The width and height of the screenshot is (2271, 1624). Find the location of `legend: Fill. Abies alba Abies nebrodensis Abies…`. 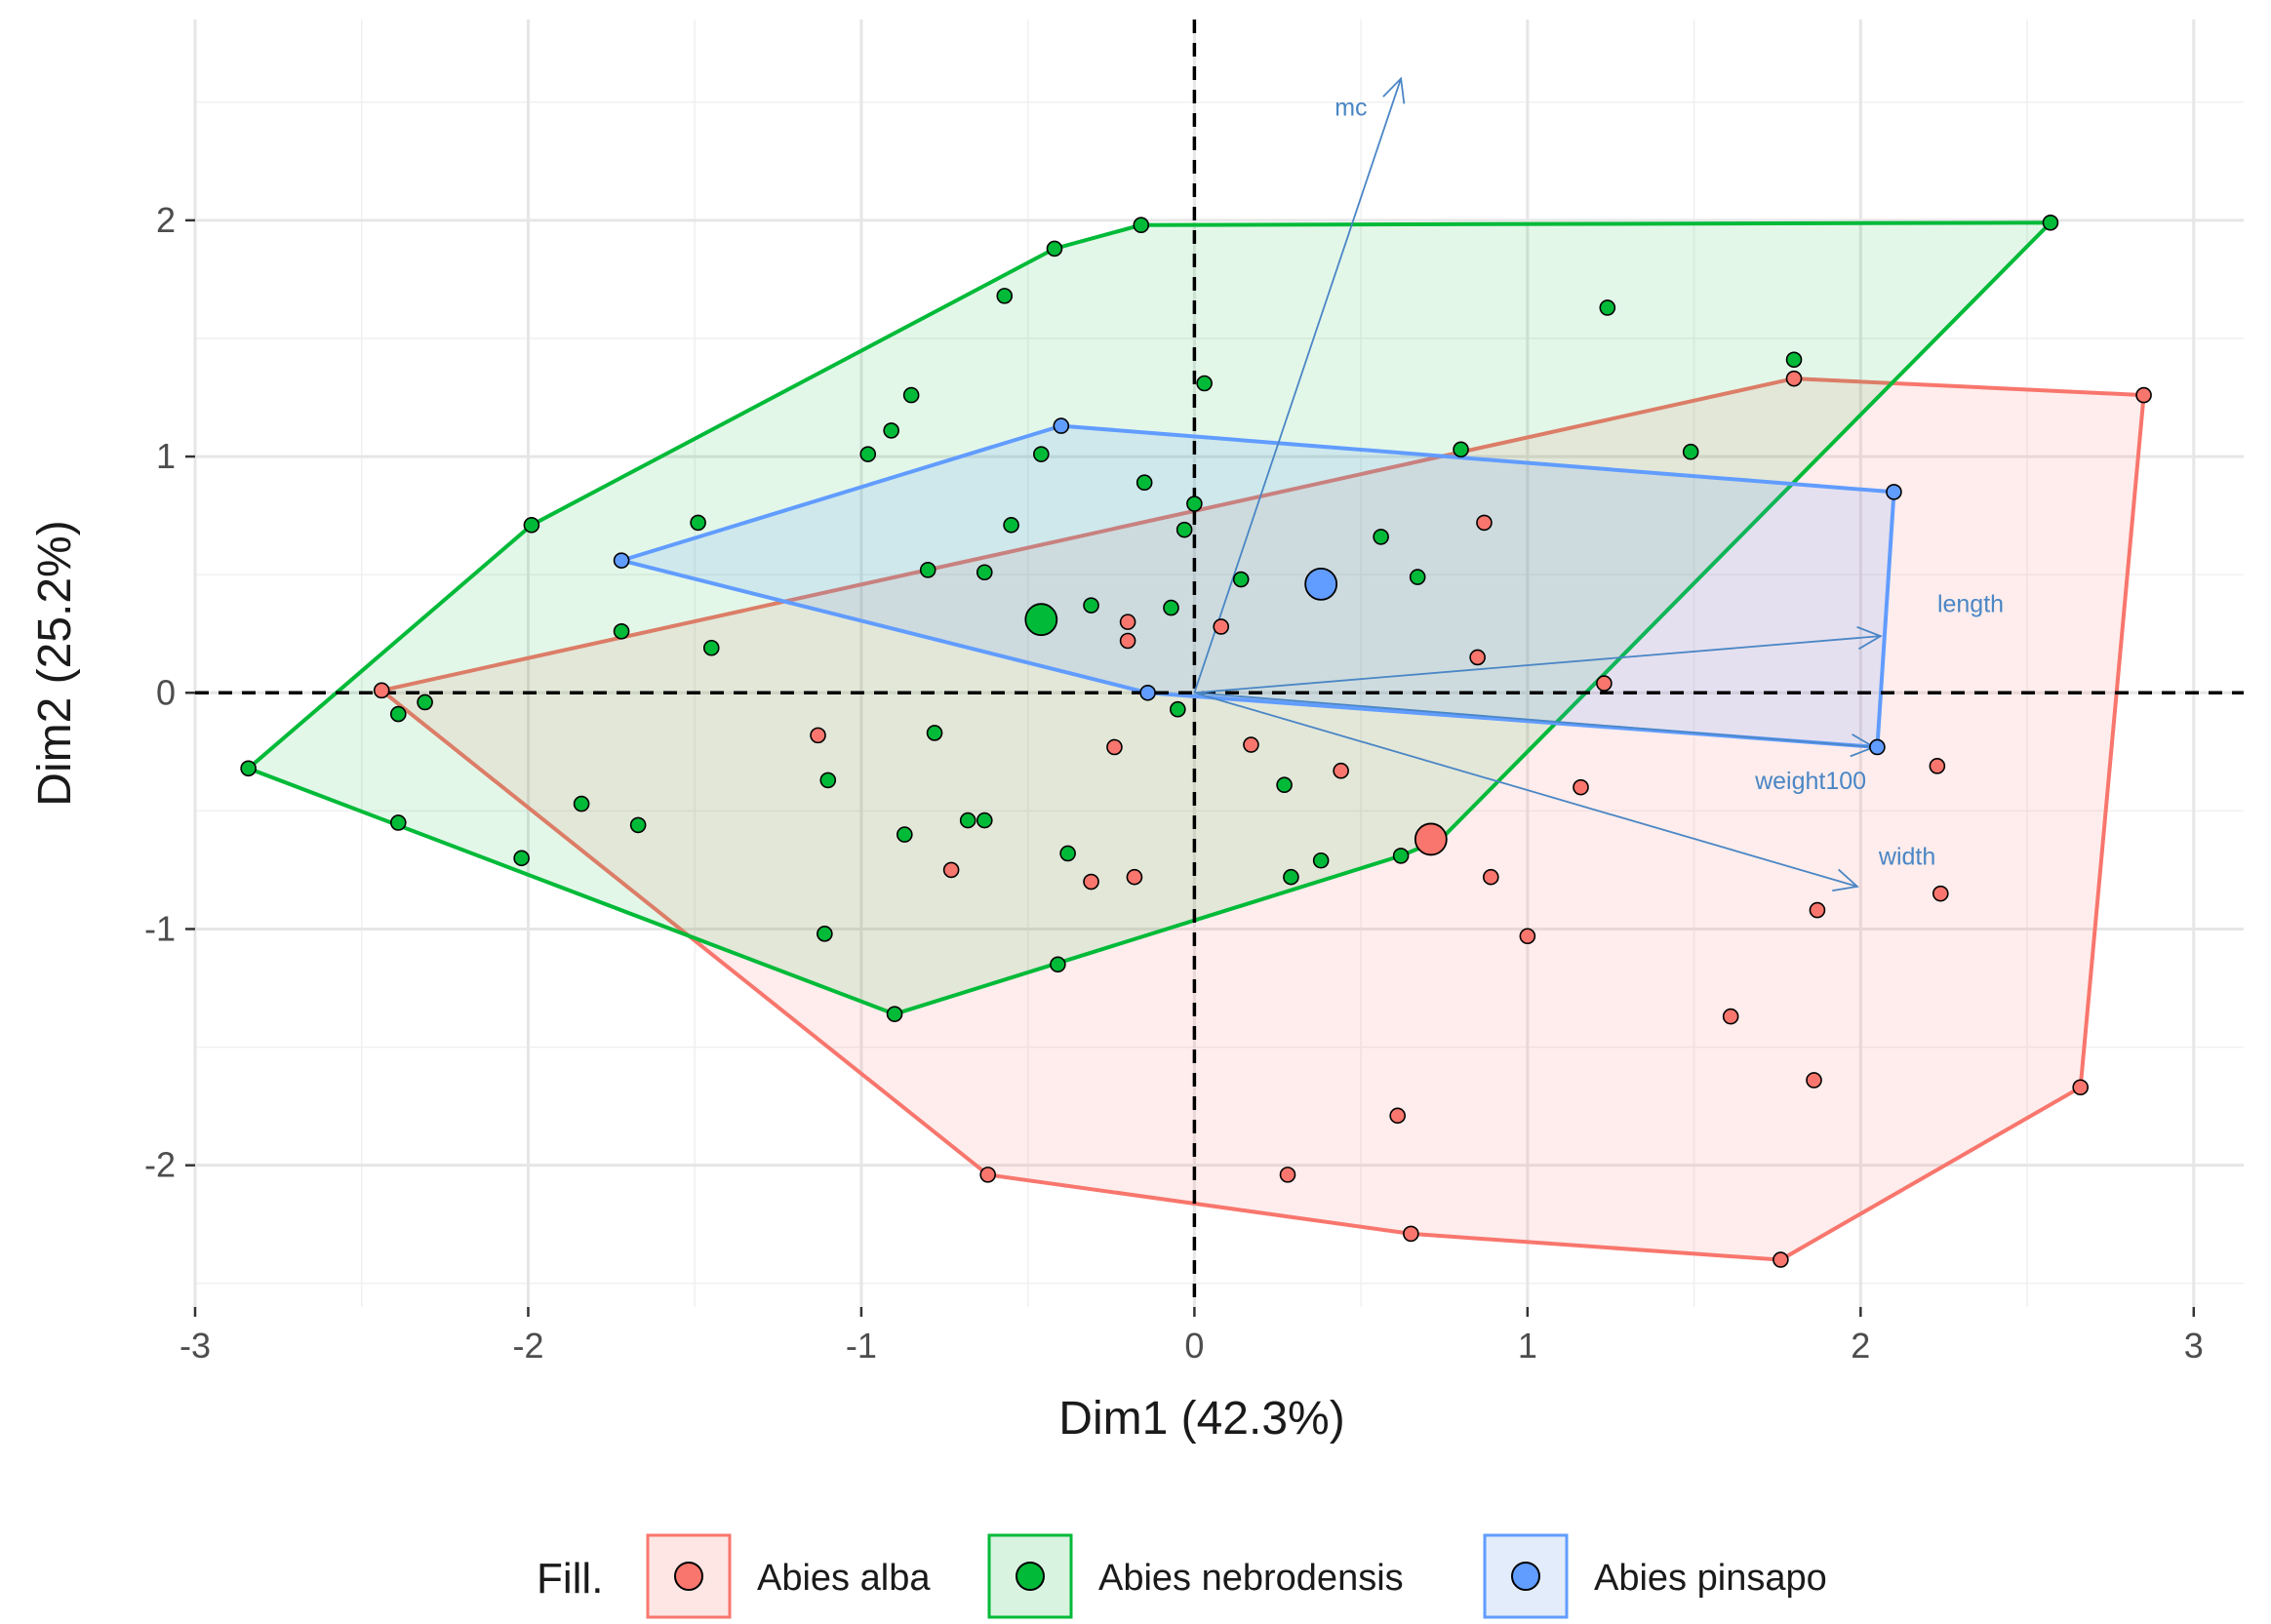

legend: Fill. Abies alba Abies nebrodensis Abies… is located at coordinates (1182, 1576).